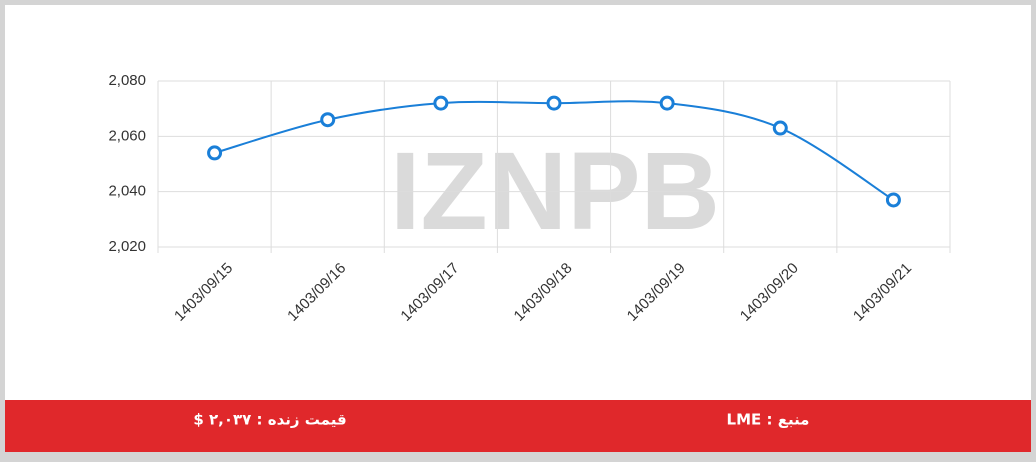 Image resolution: width=1036 pixels, height=462 pixels. Describe the element at coordinates (768, 420) in the screenshot. I see `source: منبع : LME` at that location.